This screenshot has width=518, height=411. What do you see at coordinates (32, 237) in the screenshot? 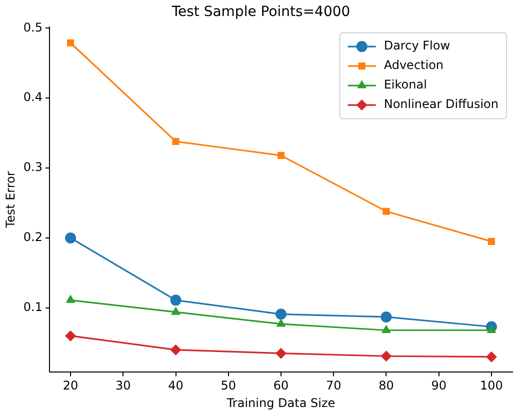
I see `y-tick-label: 0.2` at bounding box center [32, 237].